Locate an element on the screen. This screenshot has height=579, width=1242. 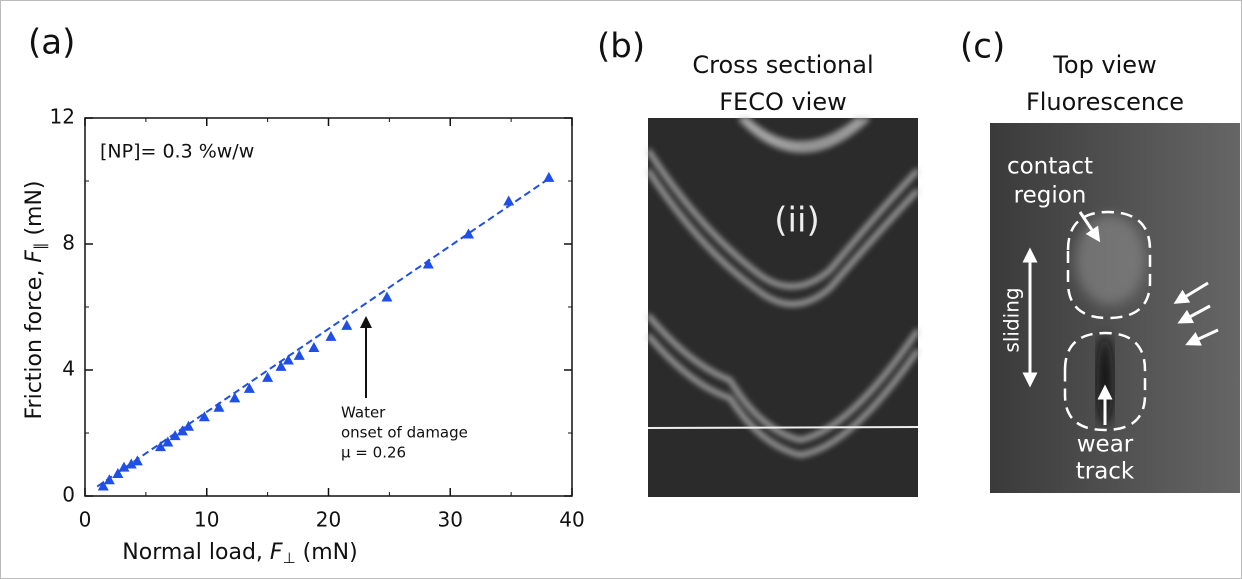
x-tick-label: 40 is located at coordinates (571, 520).